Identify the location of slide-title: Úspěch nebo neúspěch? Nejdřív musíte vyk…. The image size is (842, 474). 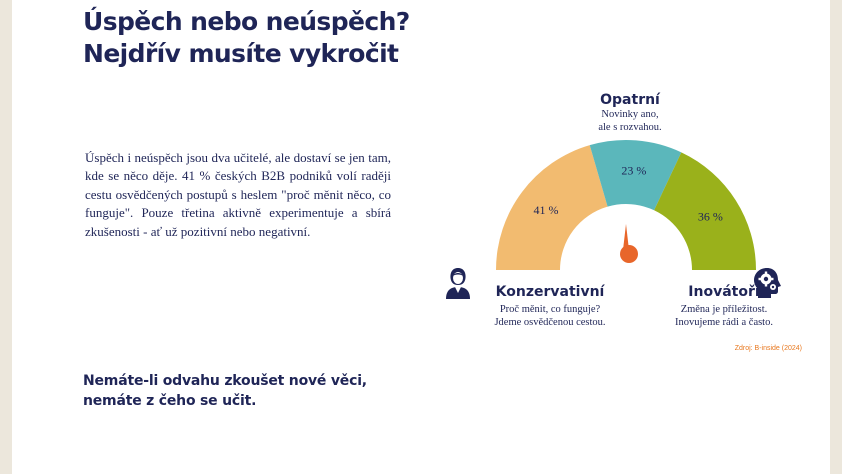
(246, 38).